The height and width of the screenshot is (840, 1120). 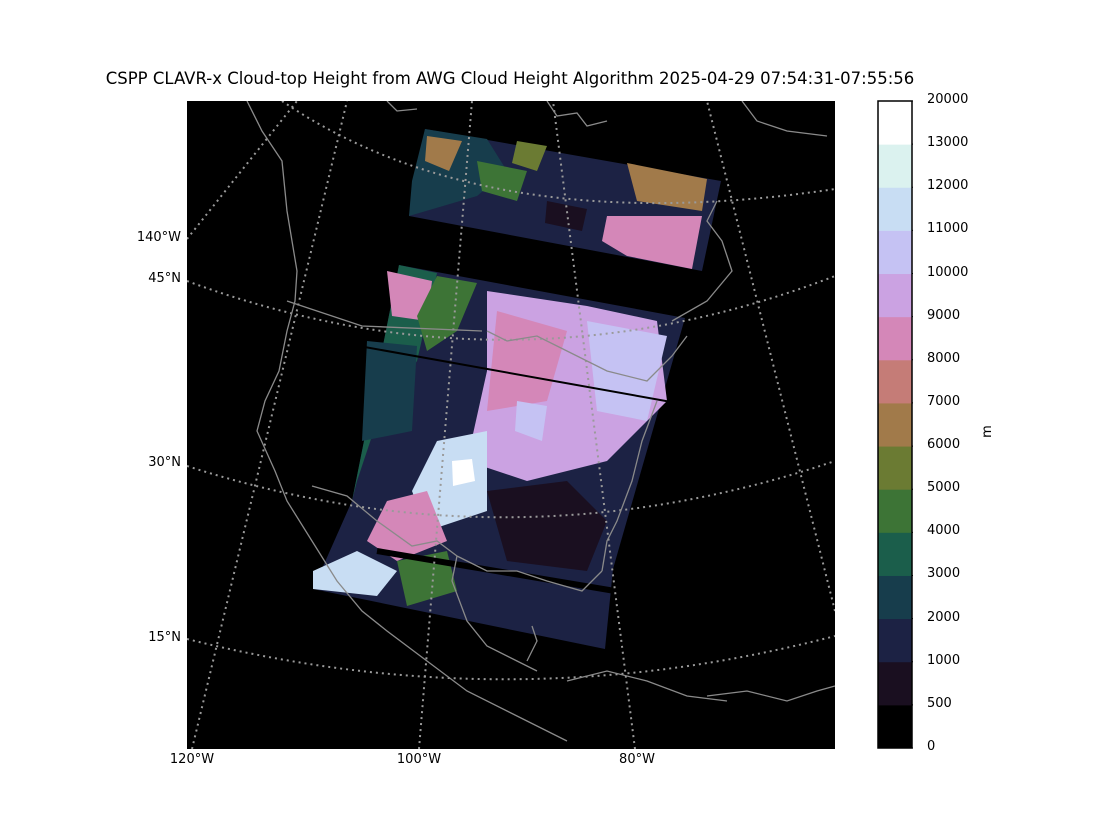 What do you see at coordinates (939, 703) in the screenshot?
I see `colorbar-tick-label: 500` at bounding box center [939, 703].